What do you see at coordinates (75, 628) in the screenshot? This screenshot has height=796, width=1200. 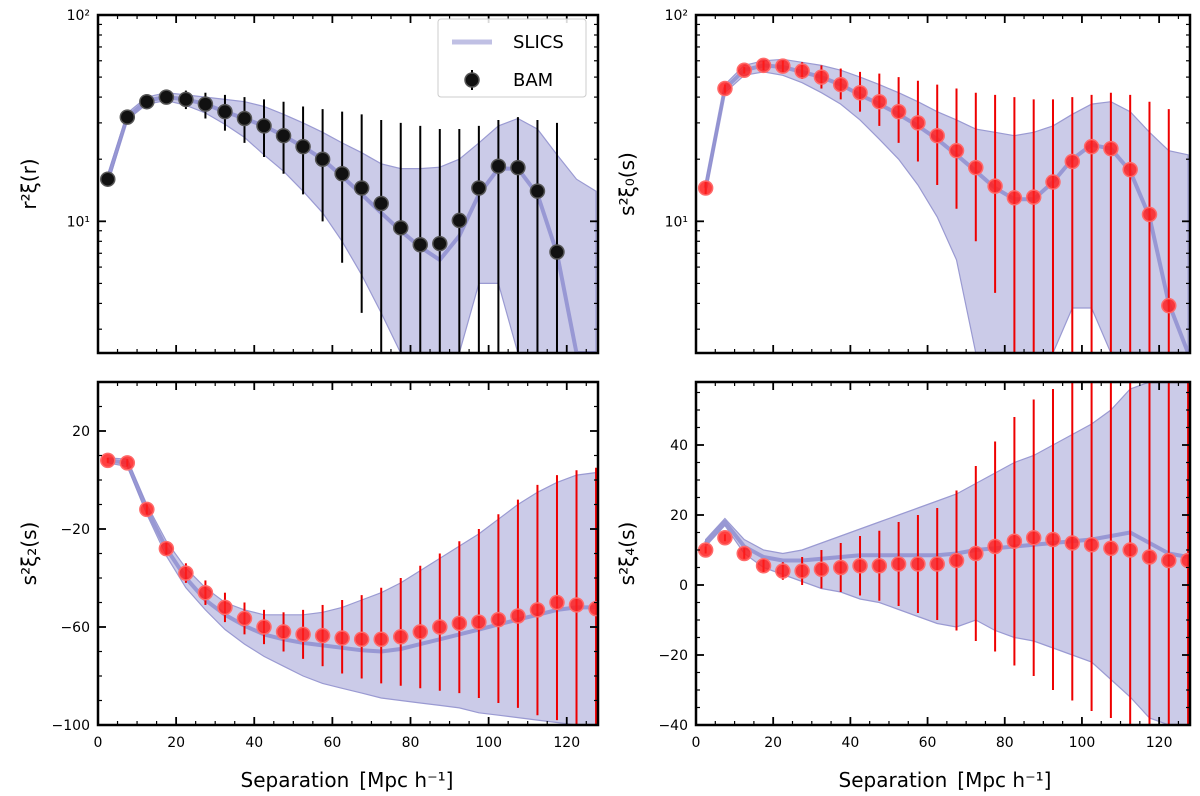 I see `y-tick-label: −60` at bounding box center [75, 628].